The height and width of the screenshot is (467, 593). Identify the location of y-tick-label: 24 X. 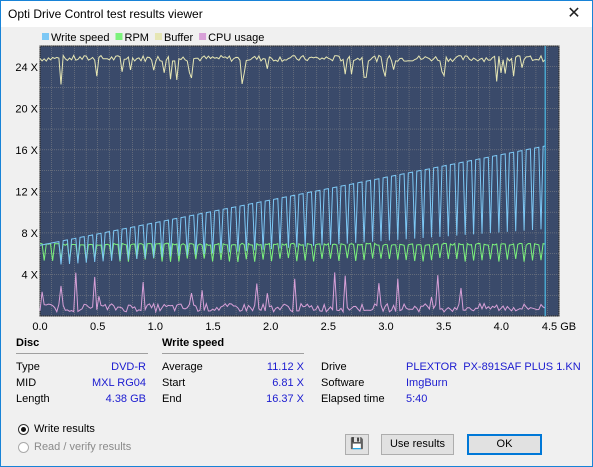
(26, 68).